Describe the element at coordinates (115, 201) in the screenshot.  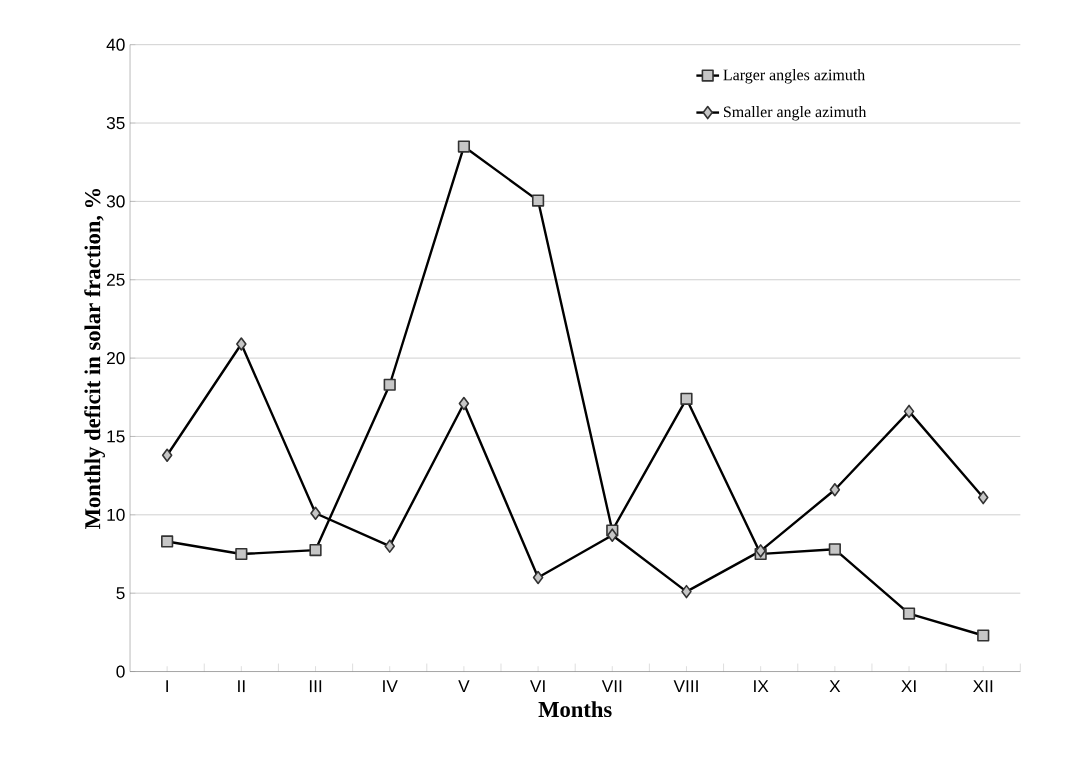
I see `y-tick-label: 30` at that location.